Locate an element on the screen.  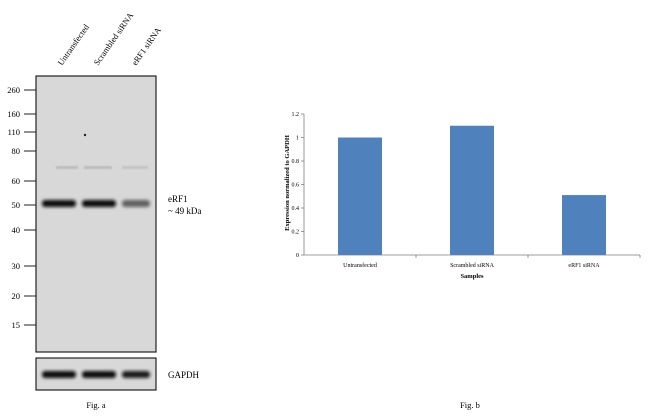
erf1-band-row is located at coordinates (96, 203).